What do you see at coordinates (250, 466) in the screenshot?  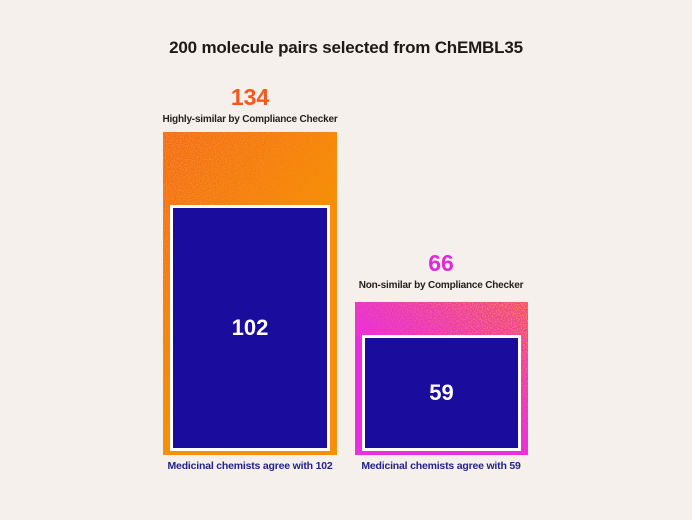 I see `footer-label-highly-similar: Medicinal chemists agree with 102` at bounding box center [250, 466].